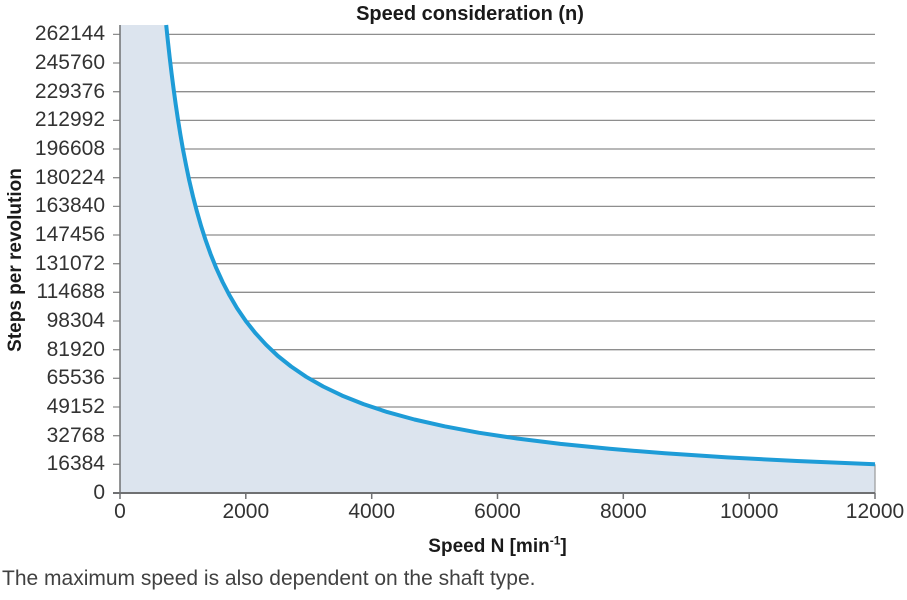 This screenshot has width=907, height=600. What do you see at coordinates (75, 378) in the screenshot?
I see `y-tick-label: 65536` at bounding box center [75, 378].